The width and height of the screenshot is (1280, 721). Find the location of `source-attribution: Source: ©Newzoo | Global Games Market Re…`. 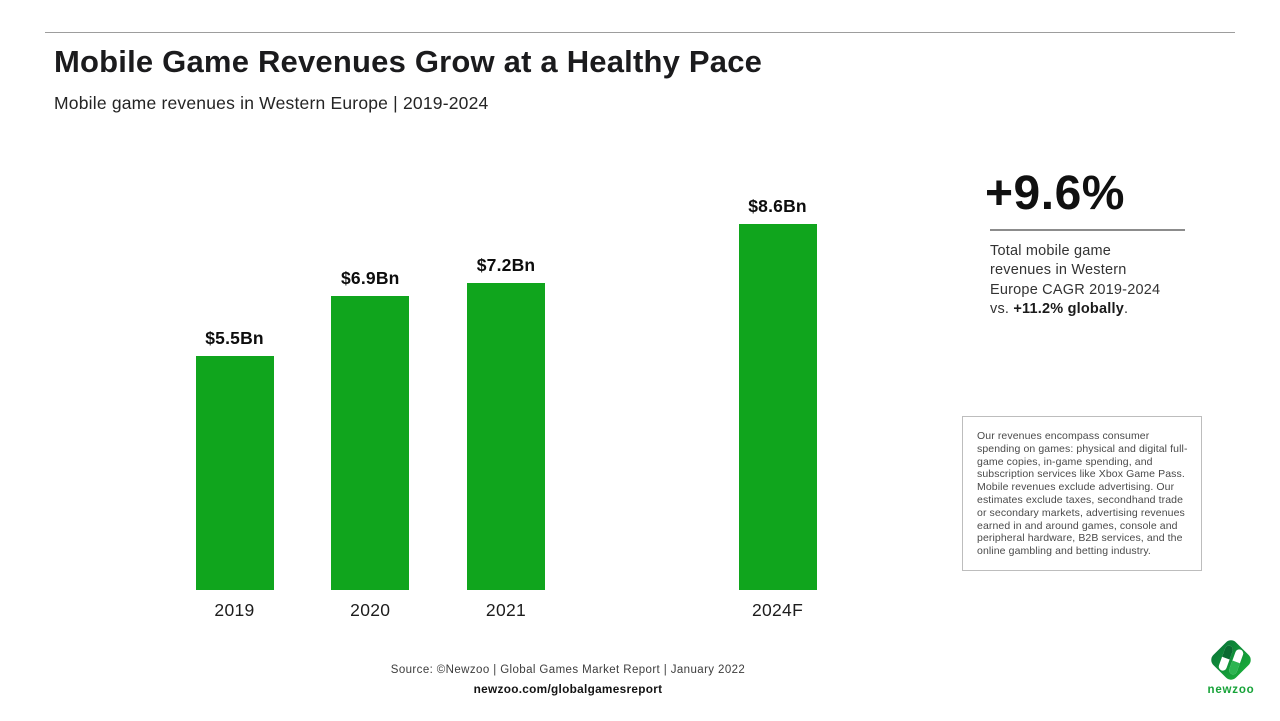

source-attribution: Source: ©Newzoo | Global Games Market Re… is located at coordinates (568, 670).